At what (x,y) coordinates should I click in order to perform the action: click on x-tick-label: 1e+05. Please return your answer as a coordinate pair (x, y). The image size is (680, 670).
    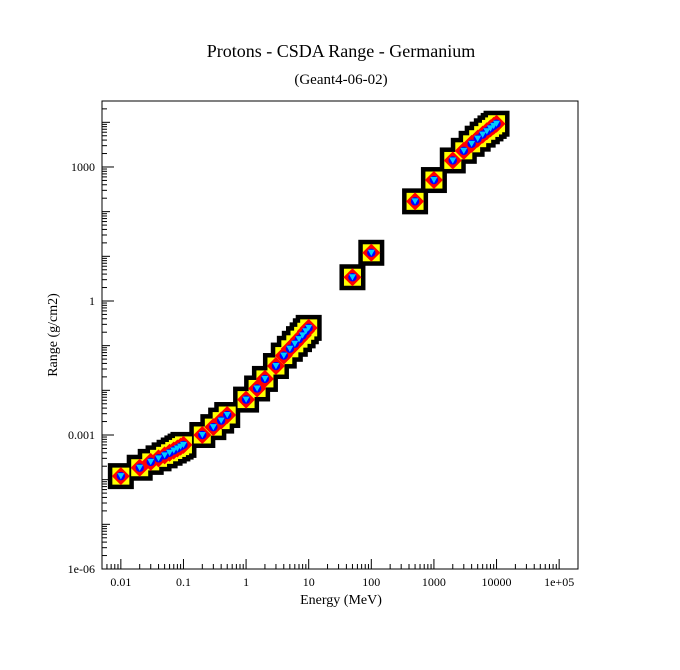
    Looking at the image, I should click on (559, 582).